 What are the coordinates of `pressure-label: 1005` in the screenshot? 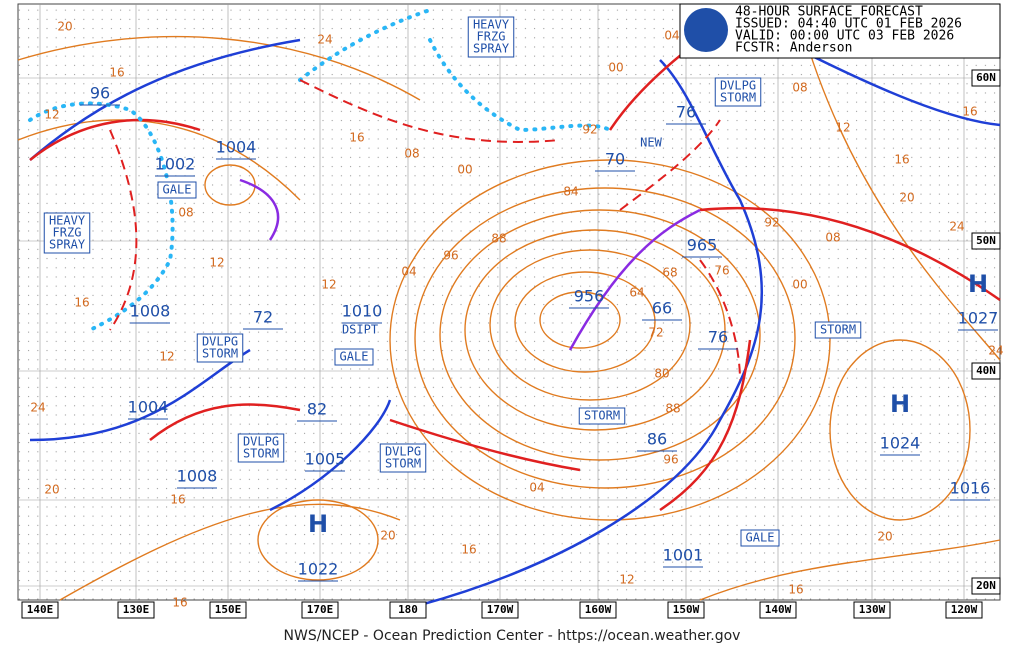 It's located at (325, 459).